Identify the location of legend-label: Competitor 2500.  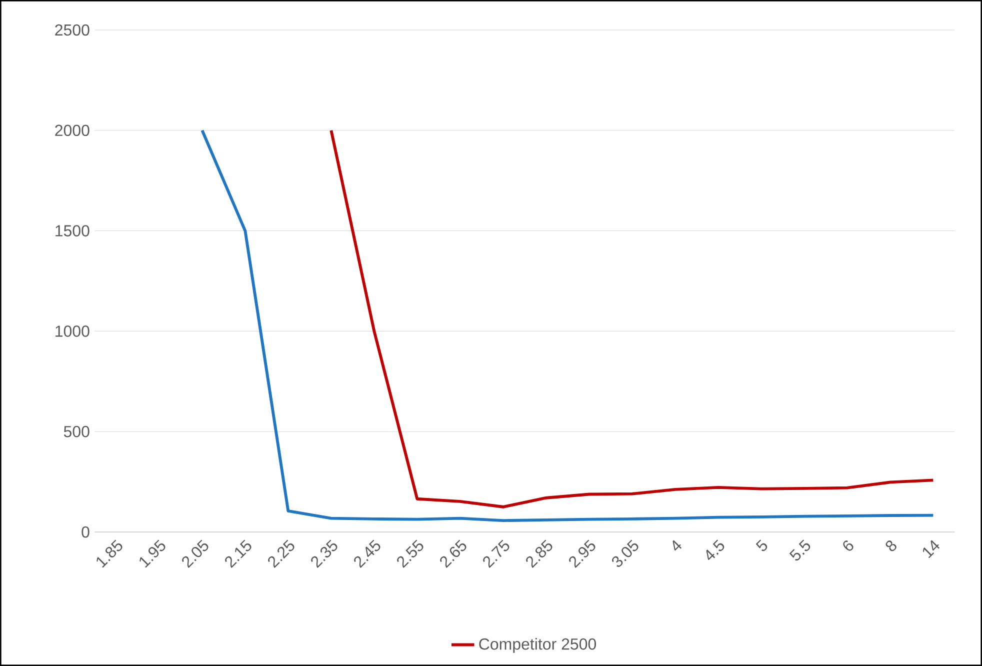
(537, 645).